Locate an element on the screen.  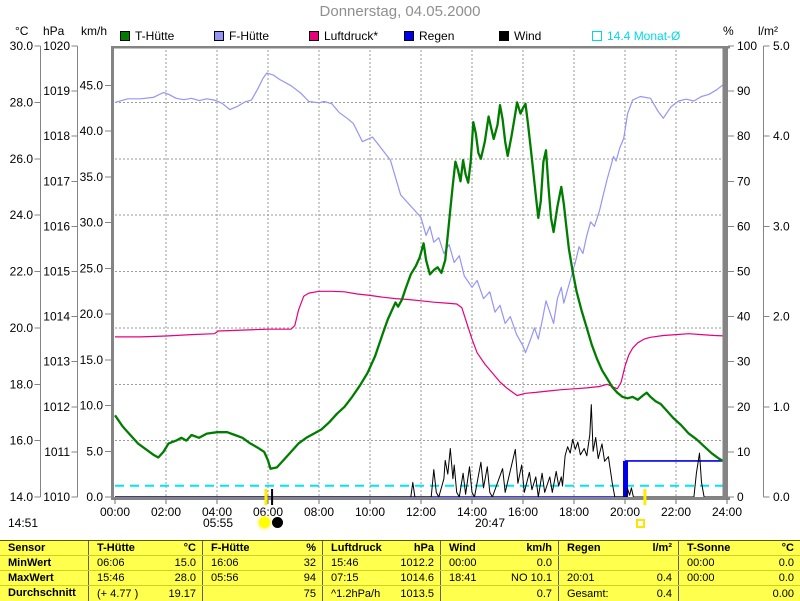
max-luftdruck: 07:15 1014.6 is located at coordinates (381, 578).